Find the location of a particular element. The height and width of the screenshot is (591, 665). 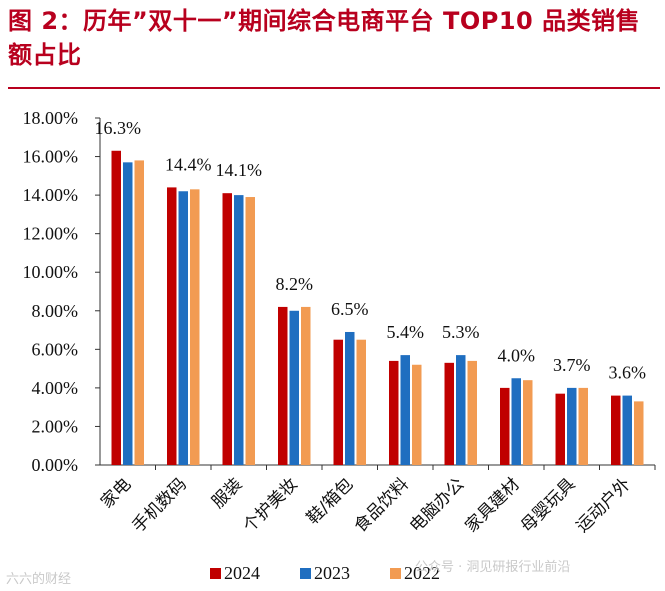

data-label: 14.1% is located at coordinates (239, 170).